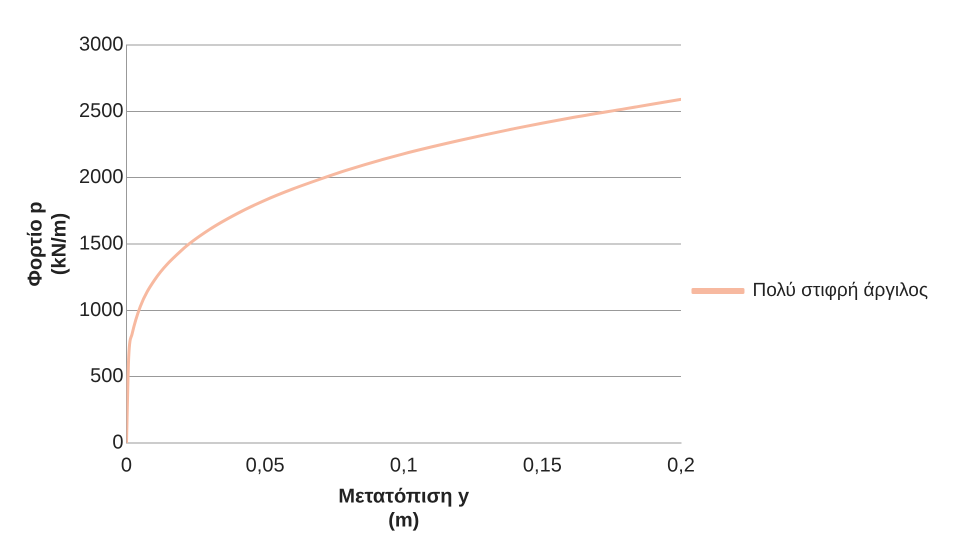 This screenshot has height=545, width=958. Describe the element at coordinates (101, 243) in the screenshot. I see `y-tick-label: 1500` at that location.